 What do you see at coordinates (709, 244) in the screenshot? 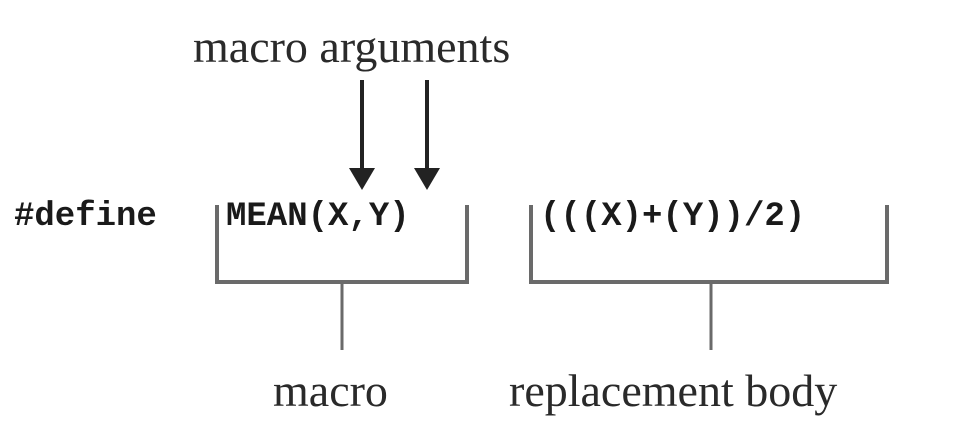
I see `replacement-bracket` at bounding box center [709, 244].